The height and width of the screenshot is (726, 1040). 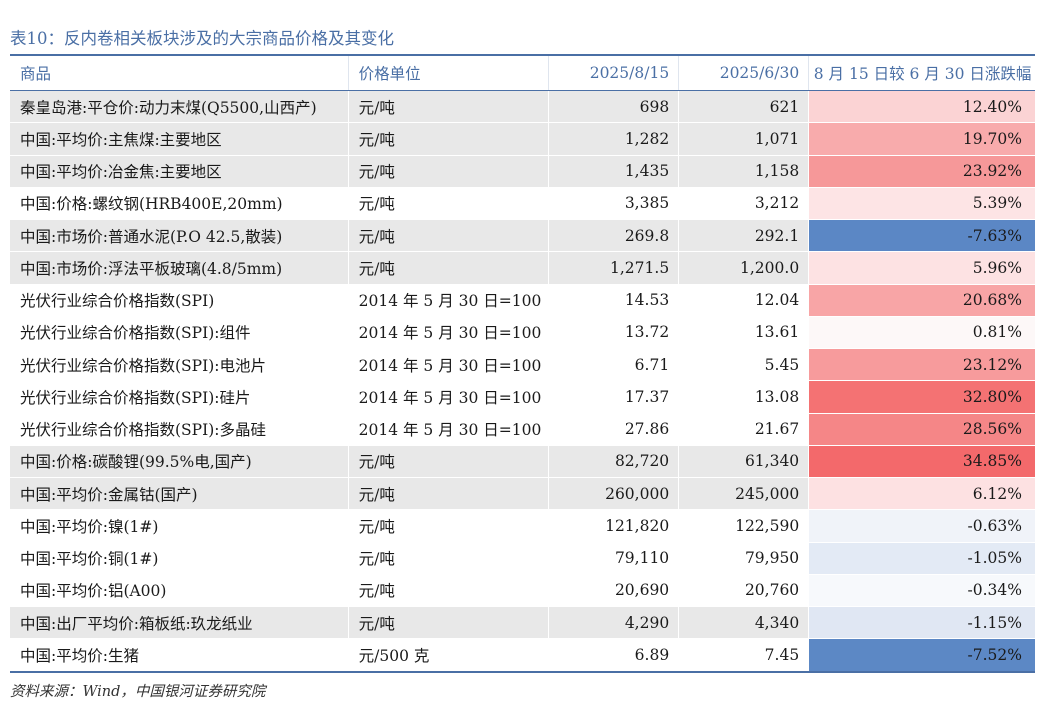 What do you see at coordinates (744, 429) in the screenshot?
I see `price-2025-06-30-cell: 21.67` at bounding box center [744, 429].